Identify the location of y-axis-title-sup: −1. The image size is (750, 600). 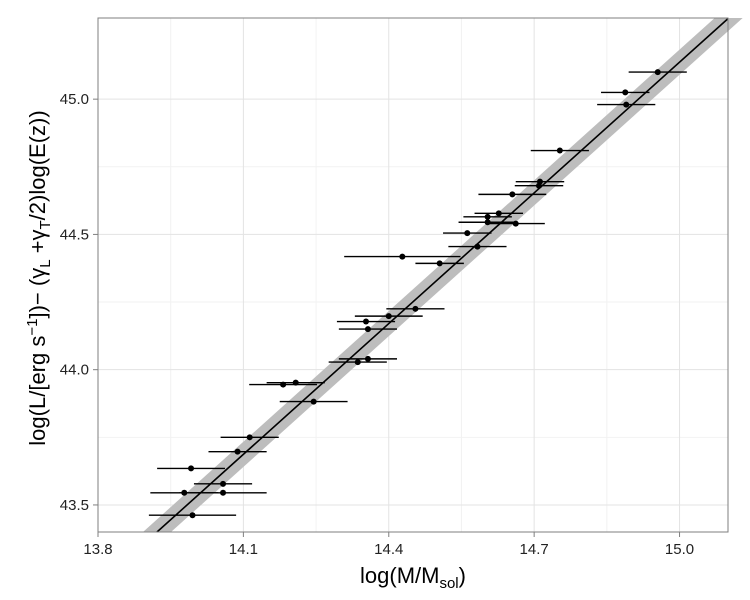
(32, 327).